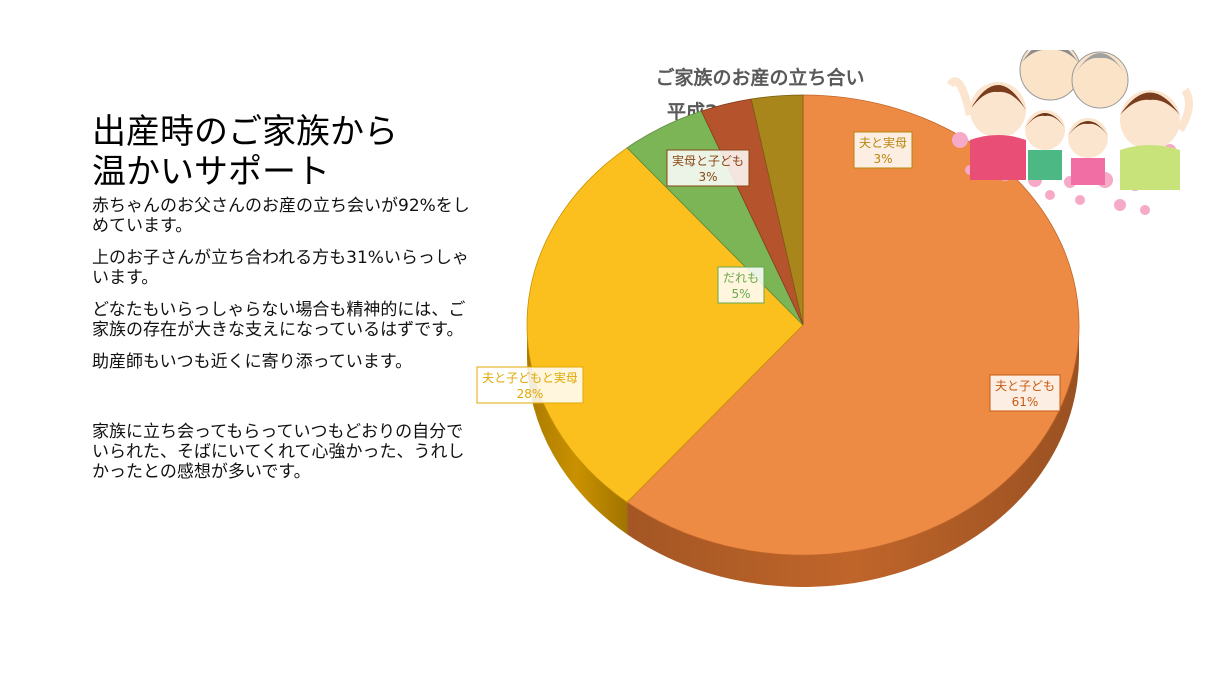  I want to click on pie-label-name-0: 夫と子ども, so click(1025, 386).